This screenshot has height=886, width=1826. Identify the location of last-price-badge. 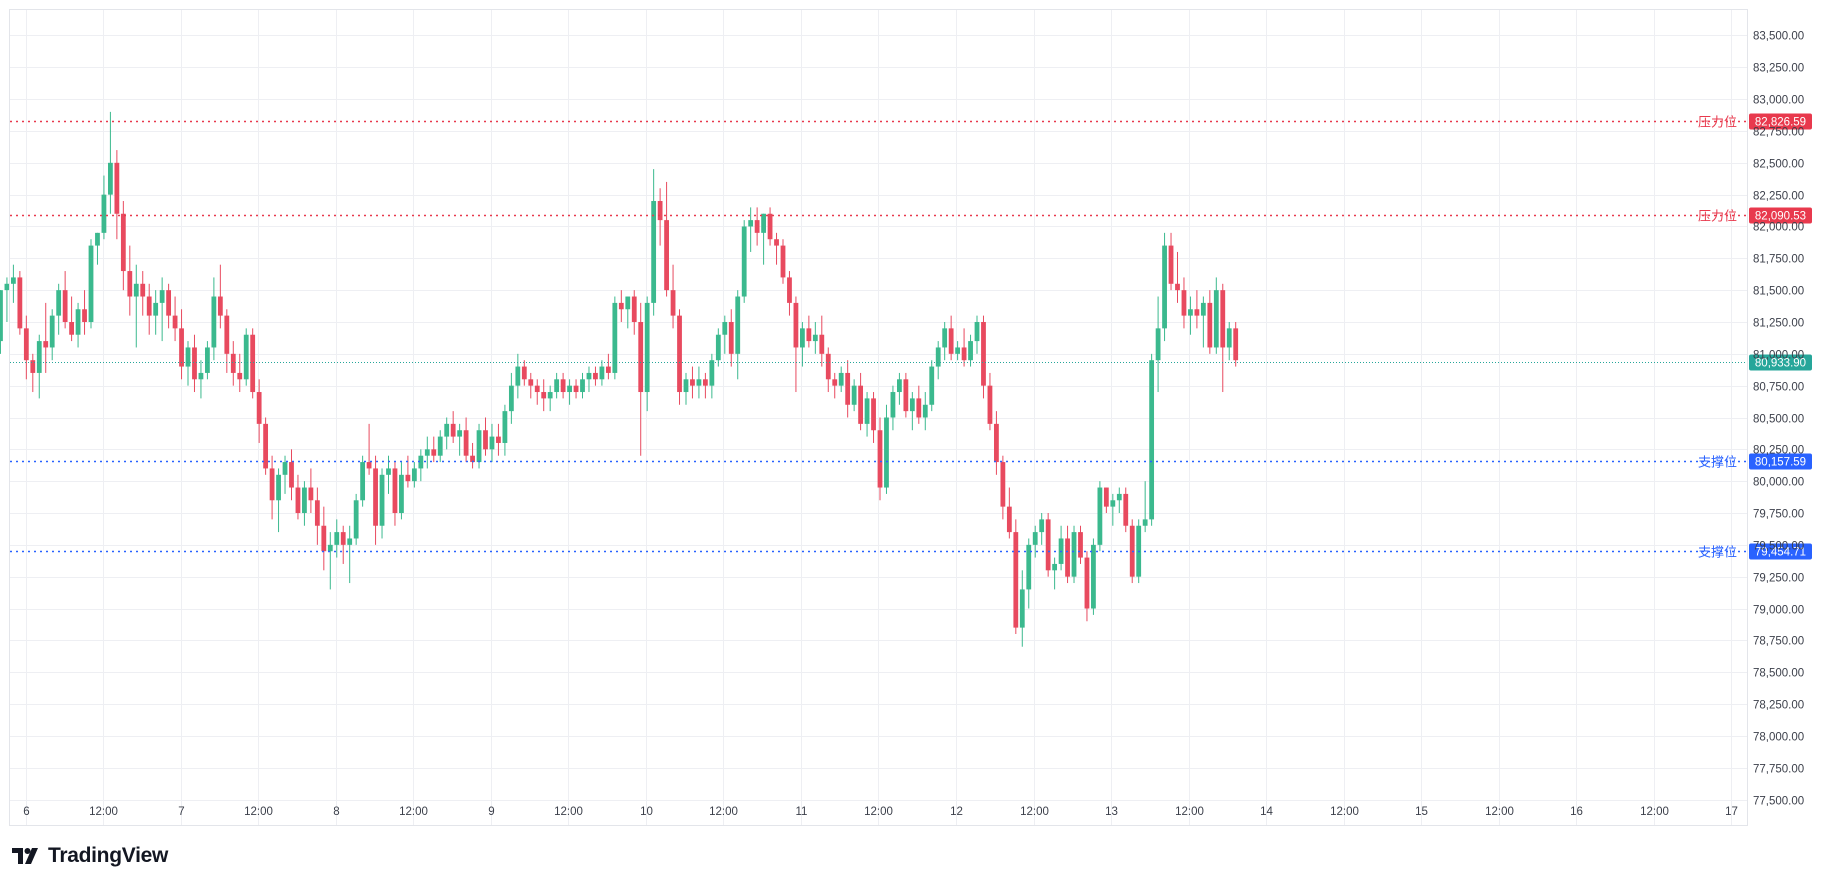
(1780, 362).